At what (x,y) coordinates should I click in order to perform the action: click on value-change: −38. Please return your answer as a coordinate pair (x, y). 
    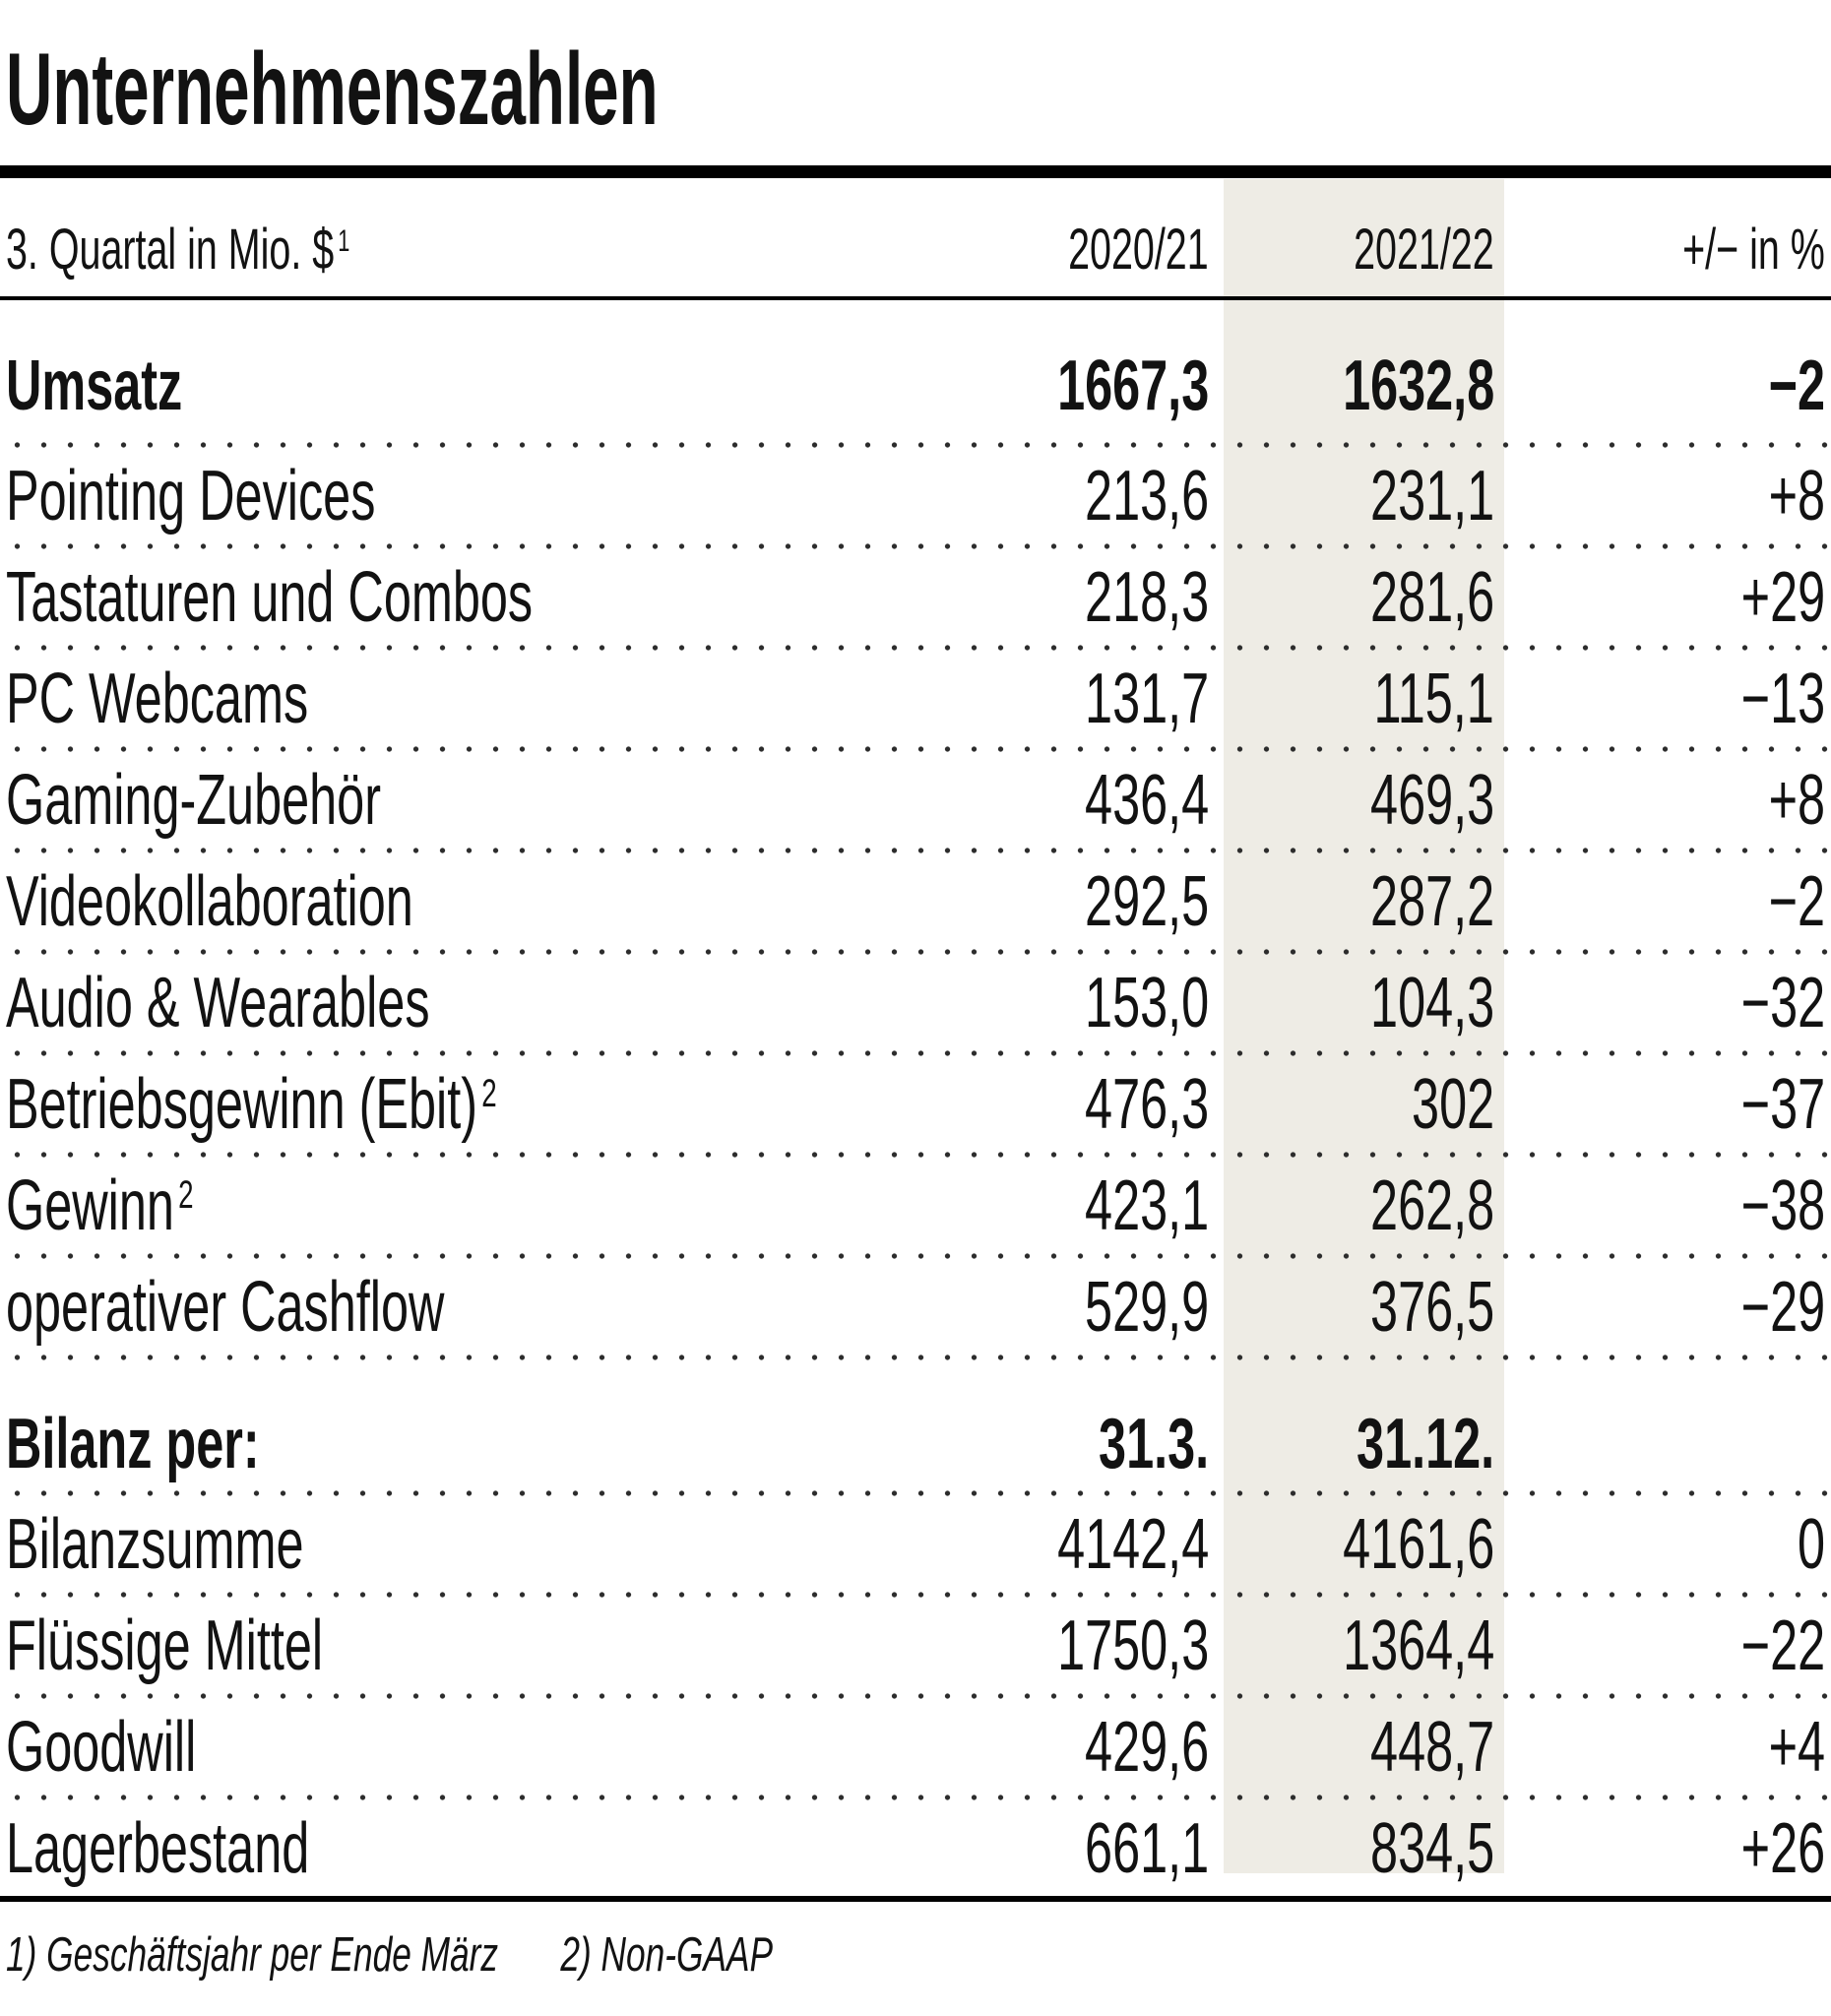
    Looking at the image, I should click on (1782, 1205).